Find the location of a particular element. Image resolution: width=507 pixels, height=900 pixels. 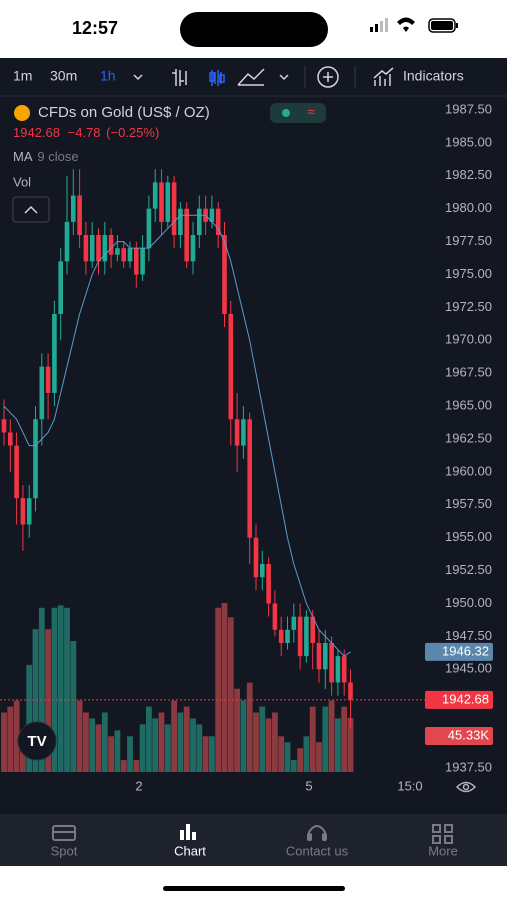

y-tick-label: 1980.00 is located at coordinates (468, 207).